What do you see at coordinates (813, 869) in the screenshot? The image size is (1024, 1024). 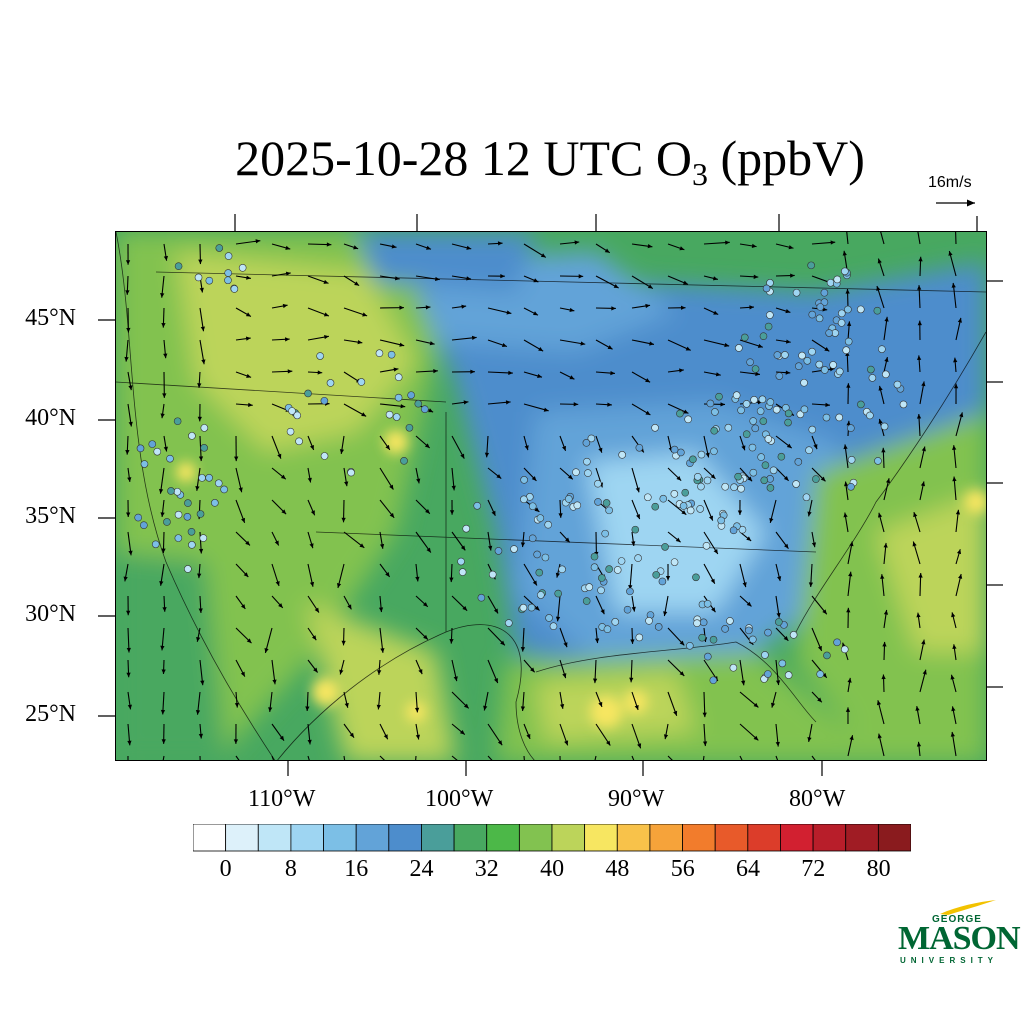 I see `colorbar-label: 72` at bounding box center [813, 869].